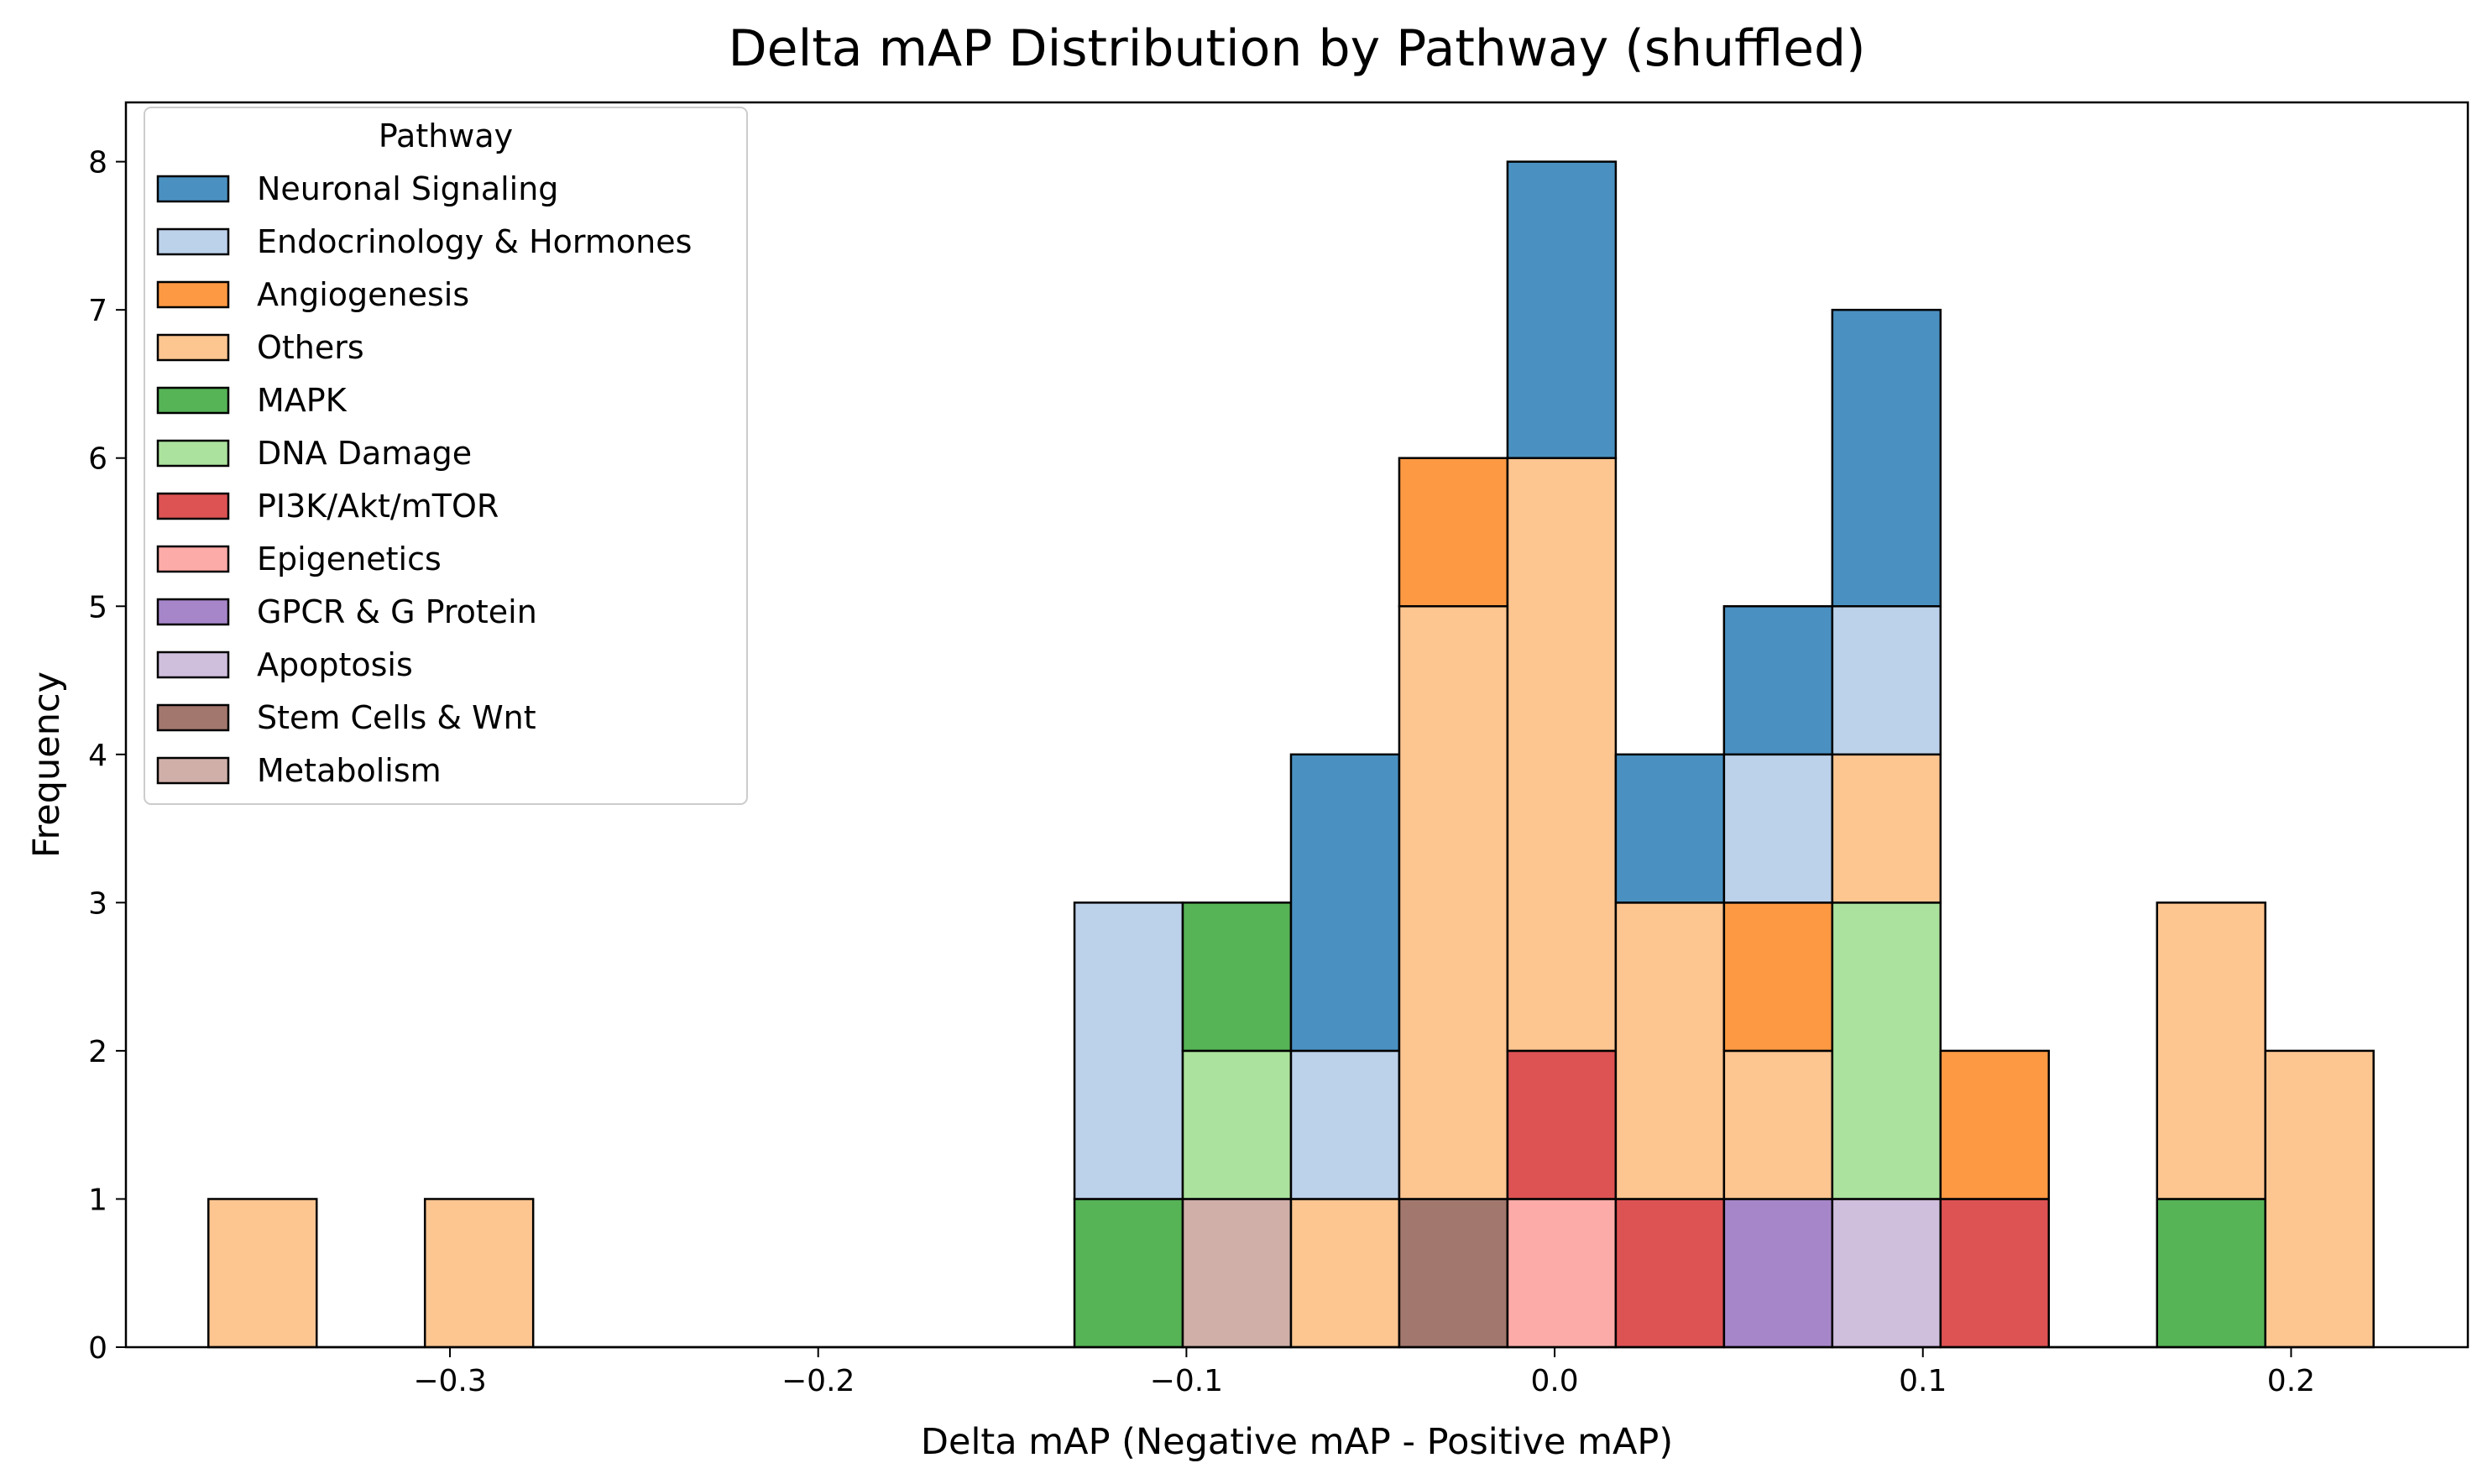  What do you see at coordinates (193, 241) in the screenshot?
I see `legend-swatch-endocrinology-hormones` at bounding box center [193, 241].